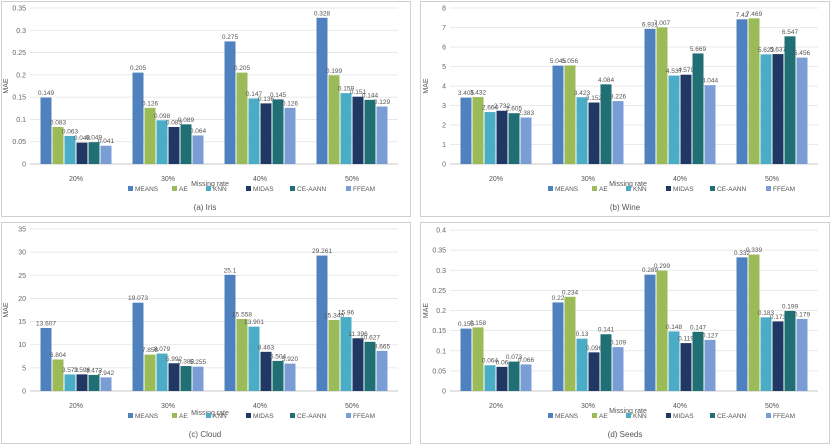  I want to click on data-label: 5.669, so click(698, 49).